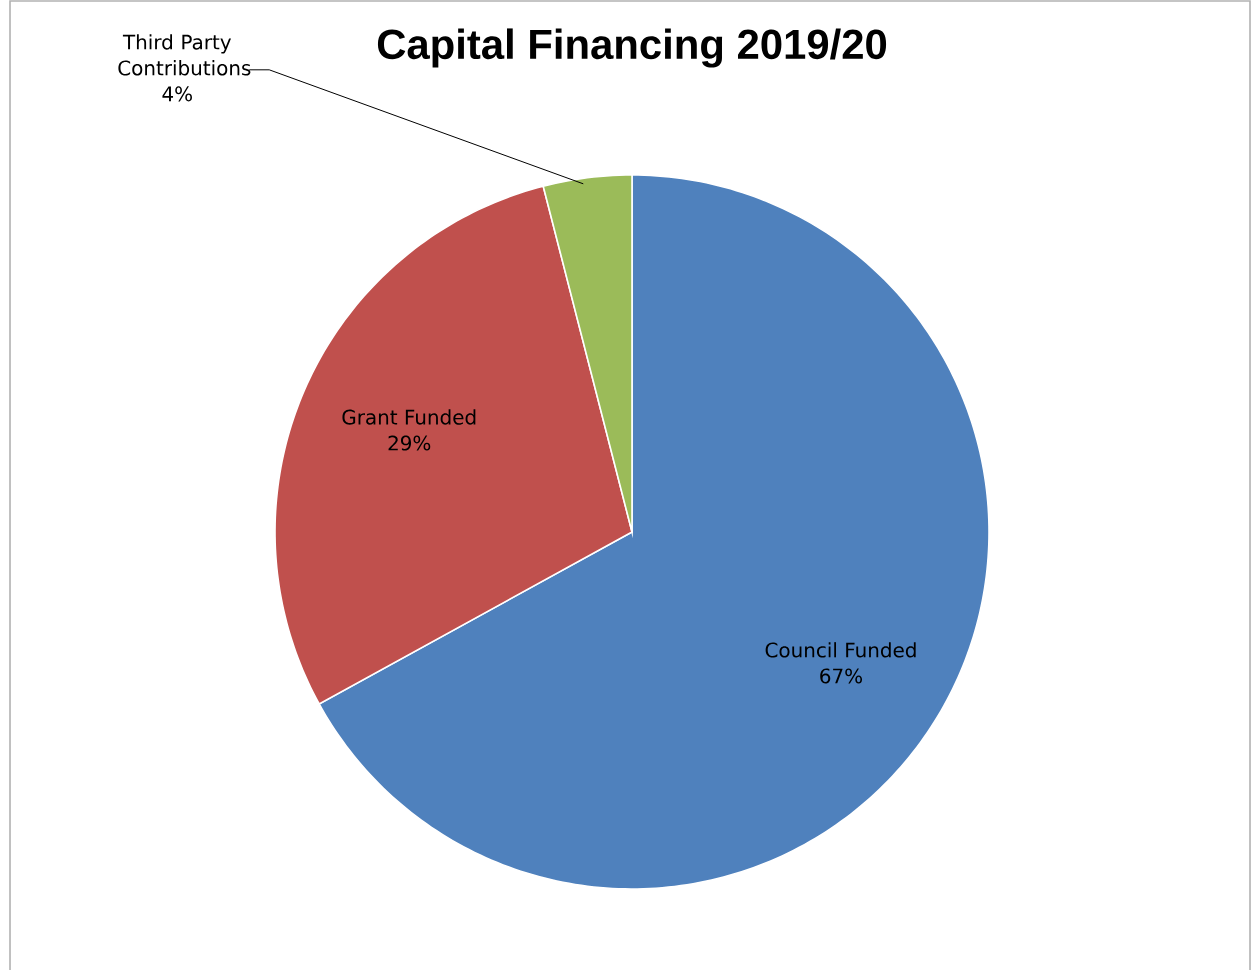 This screenshot has width=1254, height=970. I want to click on slice-label: Council Funded, so click(840, 650).